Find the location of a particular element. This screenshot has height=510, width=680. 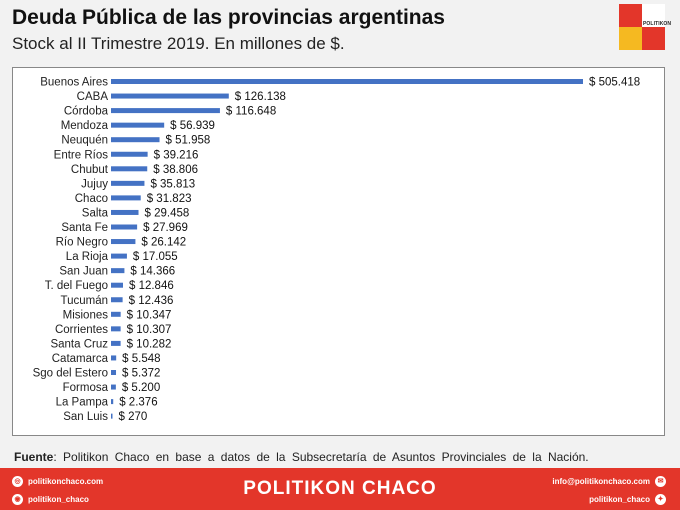

category-label: Córdoba is located at coordinates (86, 112).